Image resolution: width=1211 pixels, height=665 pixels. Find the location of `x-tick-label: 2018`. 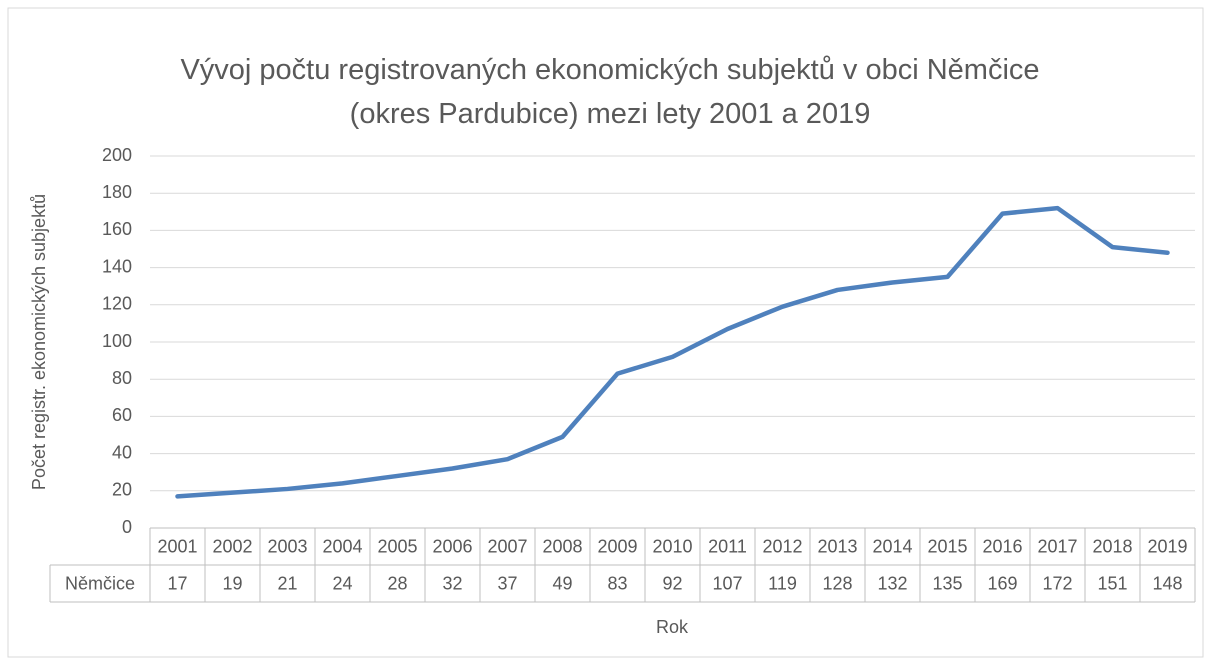

x-tick-label: 2018 is located at coordinates (1112, 546).